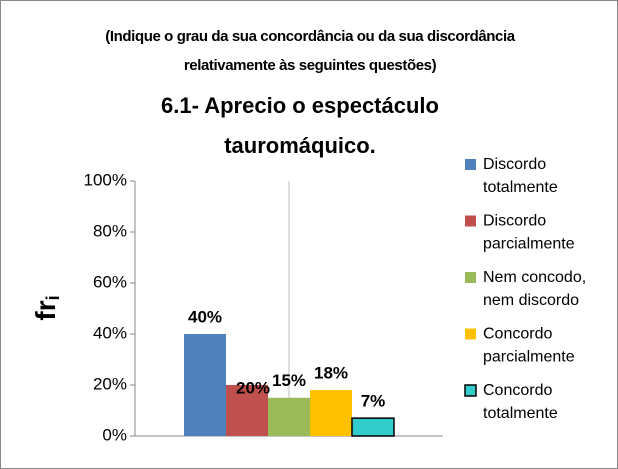 This screenshot has height=469, width=618. What do you see at coordinates (289, 380) in the screenshot?
I see `data-label: 15%` at bounding box center [289, 380].